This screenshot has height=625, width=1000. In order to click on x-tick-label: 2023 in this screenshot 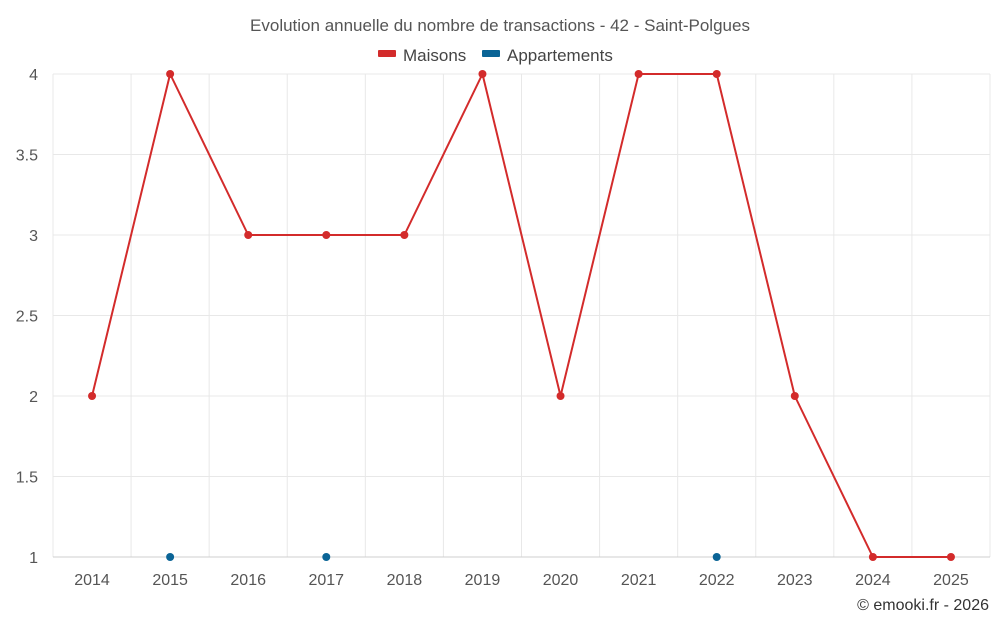, I will do `click(795, 580)`.